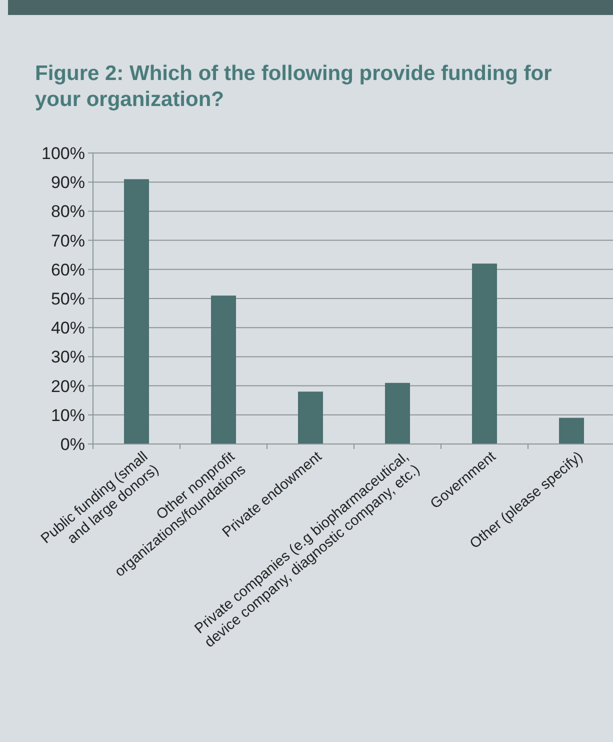 The height and width of the screenshot is (742, 613). What do you see at coordinates (67, 182) in the screenshot?
I see `y-tick-label: 90%` at bounding box center [67, 182].